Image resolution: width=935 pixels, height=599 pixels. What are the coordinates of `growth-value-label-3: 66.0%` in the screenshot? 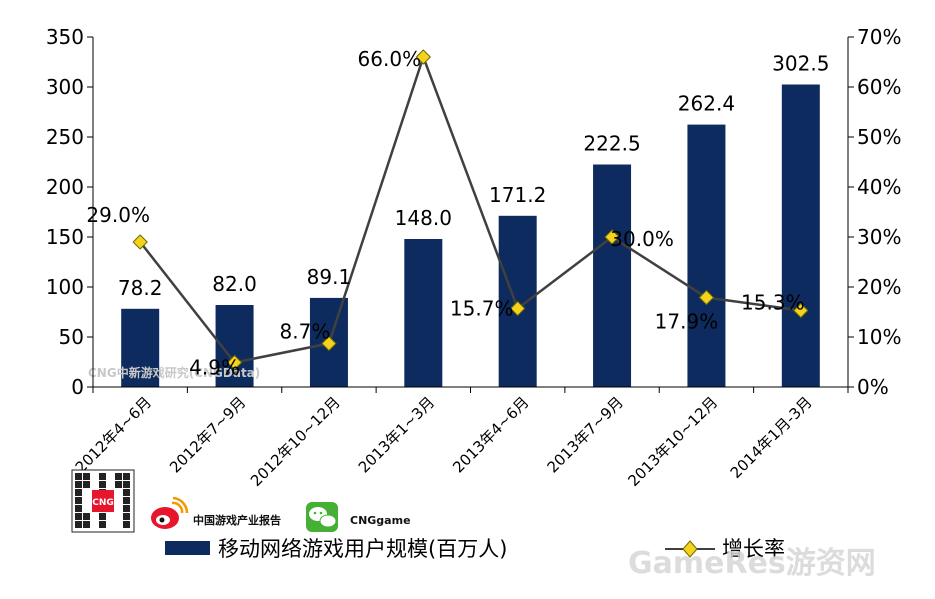 It's located at (390, 59).